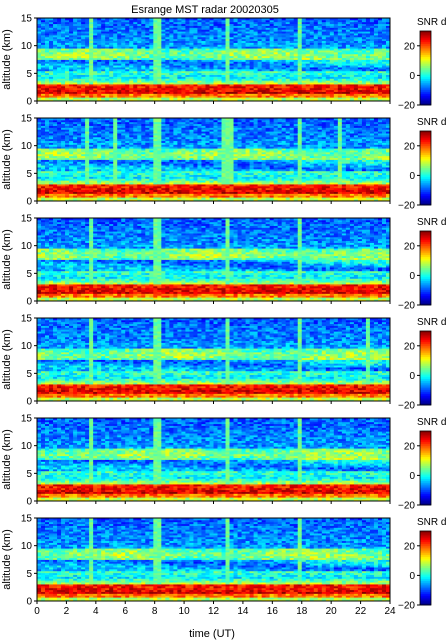  Describe the element at coordinates (432, 22) in the screenshot. I see `colorbar-label: SNR dB` at that location.